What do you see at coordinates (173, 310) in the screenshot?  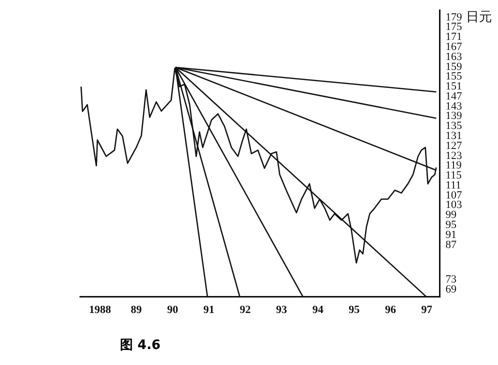 I see `x-tick-label: 90` at bounding box center [173, 310].